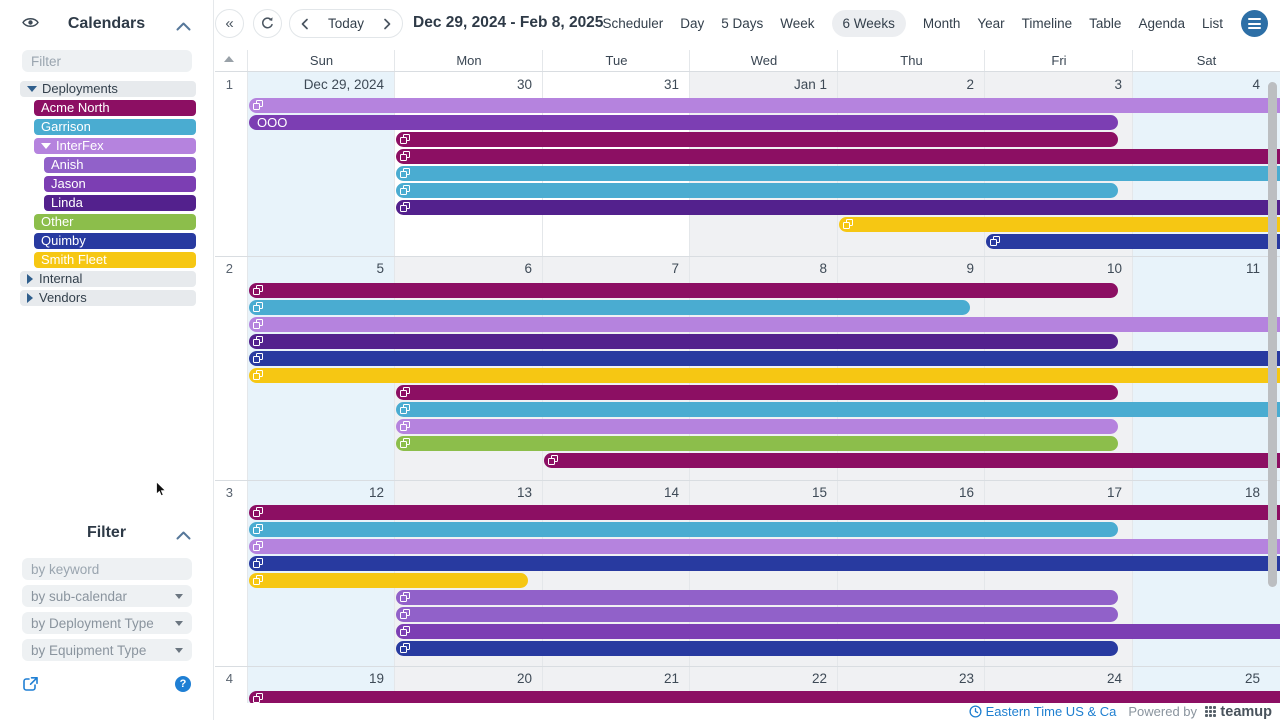 The image size is (1280, 720). I want to click on filter-by-keyword-field, so click(107, 569).